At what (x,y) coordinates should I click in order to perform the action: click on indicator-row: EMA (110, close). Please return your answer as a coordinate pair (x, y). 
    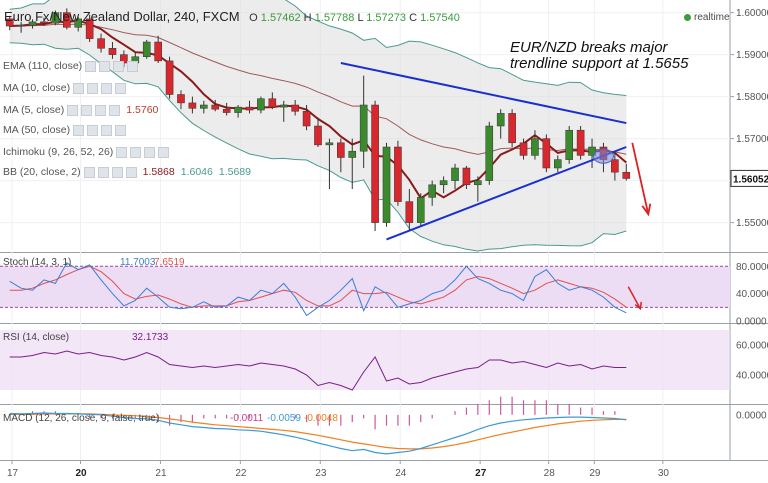
    Looking at the image, I should click on (71, 66).